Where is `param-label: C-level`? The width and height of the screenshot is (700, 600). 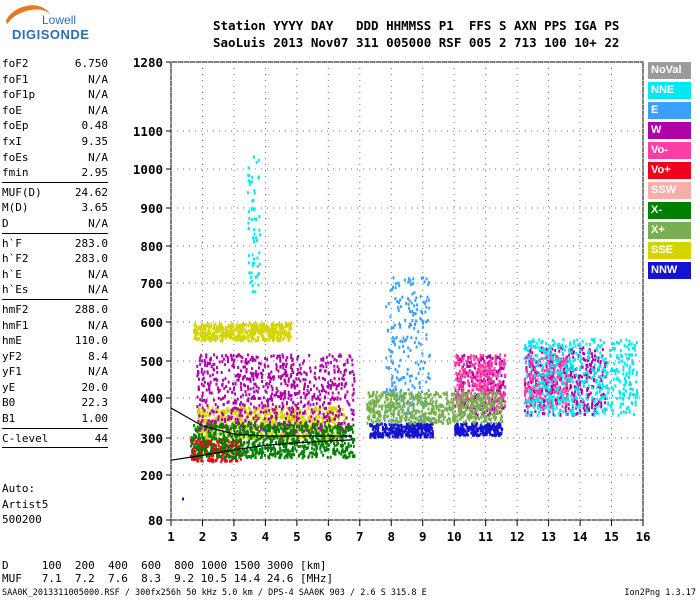 param-label: C-level is located at coordinates (25, 438).